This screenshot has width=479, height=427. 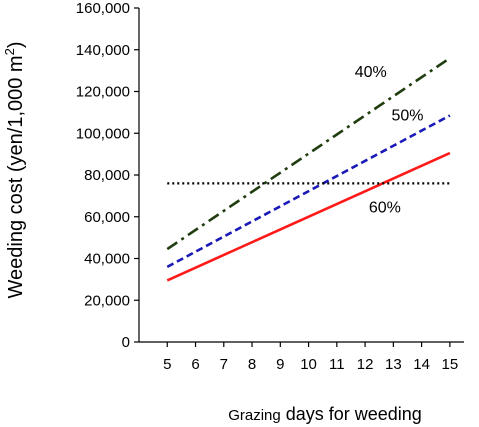 What do you see at coordinates (107, 175) in the screenshot?
I see `y-tick-label: 80,000` at bounding box center [107, 175].